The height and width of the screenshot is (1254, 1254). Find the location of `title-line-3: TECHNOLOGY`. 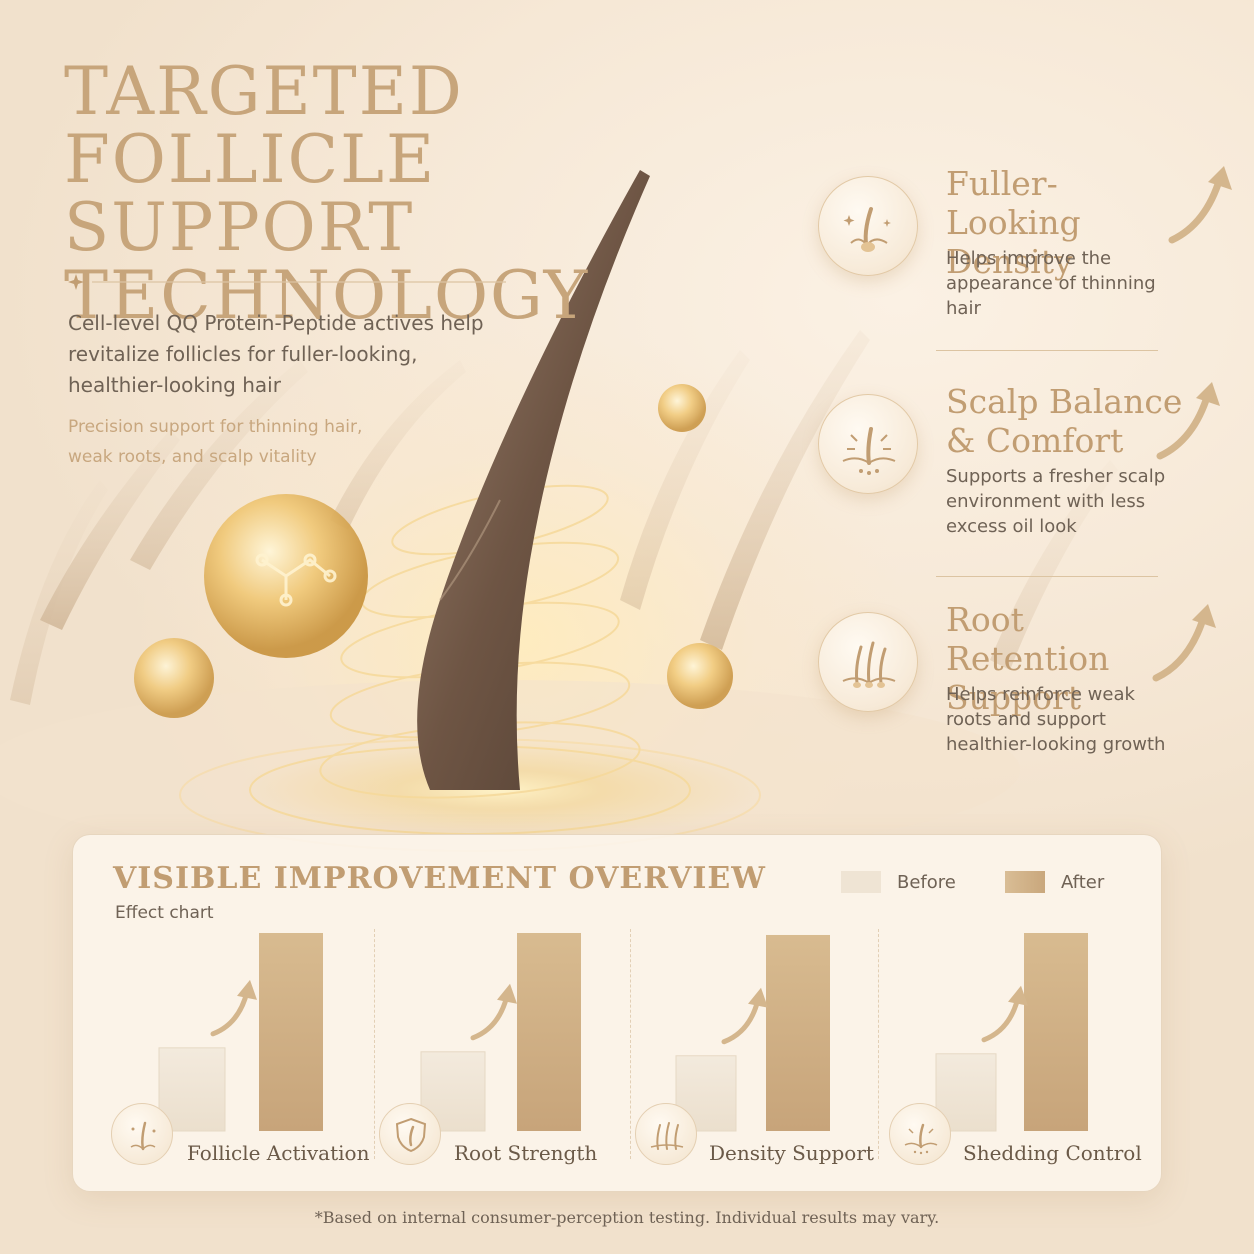

title-line-3: TECHNOLOGY is located at coordinates (327, 295).